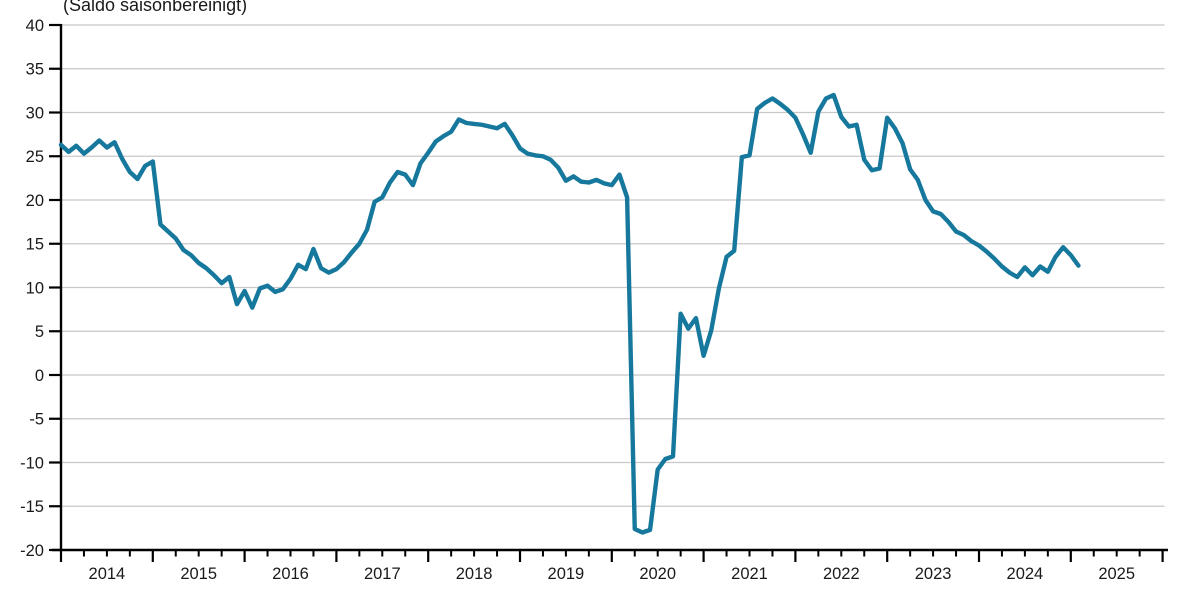  I want to click on chart-title: (Saldo saisonbereinigt), so click(155, 7).